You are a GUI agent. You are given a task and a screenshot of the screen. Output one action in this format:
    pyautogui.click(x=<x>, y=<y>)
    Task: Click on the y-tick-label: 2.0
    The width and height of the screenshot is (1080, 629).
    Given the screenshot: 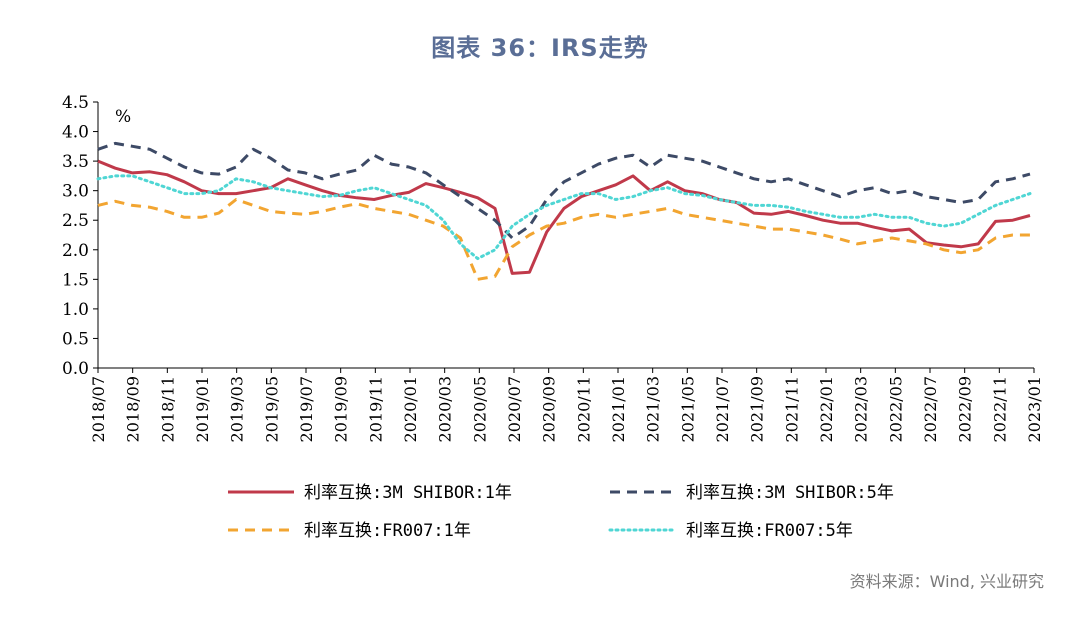 What is the action you would take?
    pyautogui.click(x=75, y=251)
    